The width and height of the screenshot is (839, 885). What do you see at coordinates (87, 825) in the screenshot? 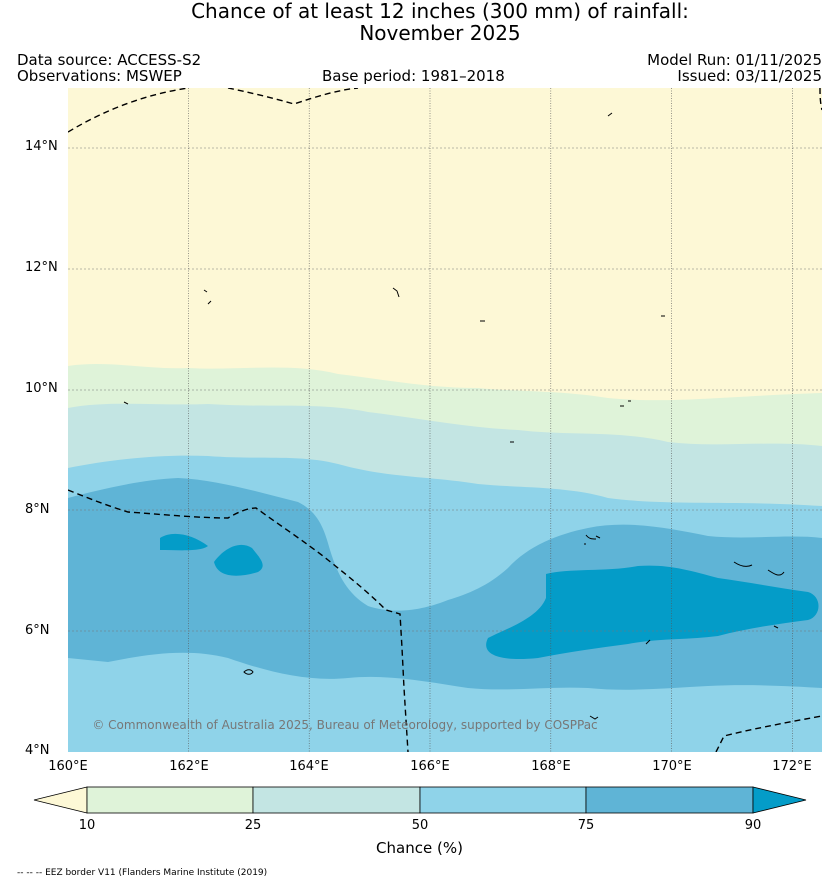
I see `colorbar-tick-10: 10` at bounding box center [87, 825].